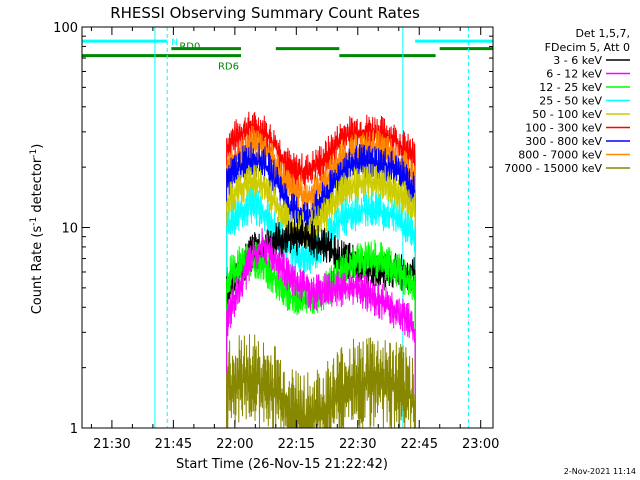  What do you see at coordinates (570, 87) in the screenshot?
I see `legend-label: 12 - 25 keV` at bounding box center [570, 87].